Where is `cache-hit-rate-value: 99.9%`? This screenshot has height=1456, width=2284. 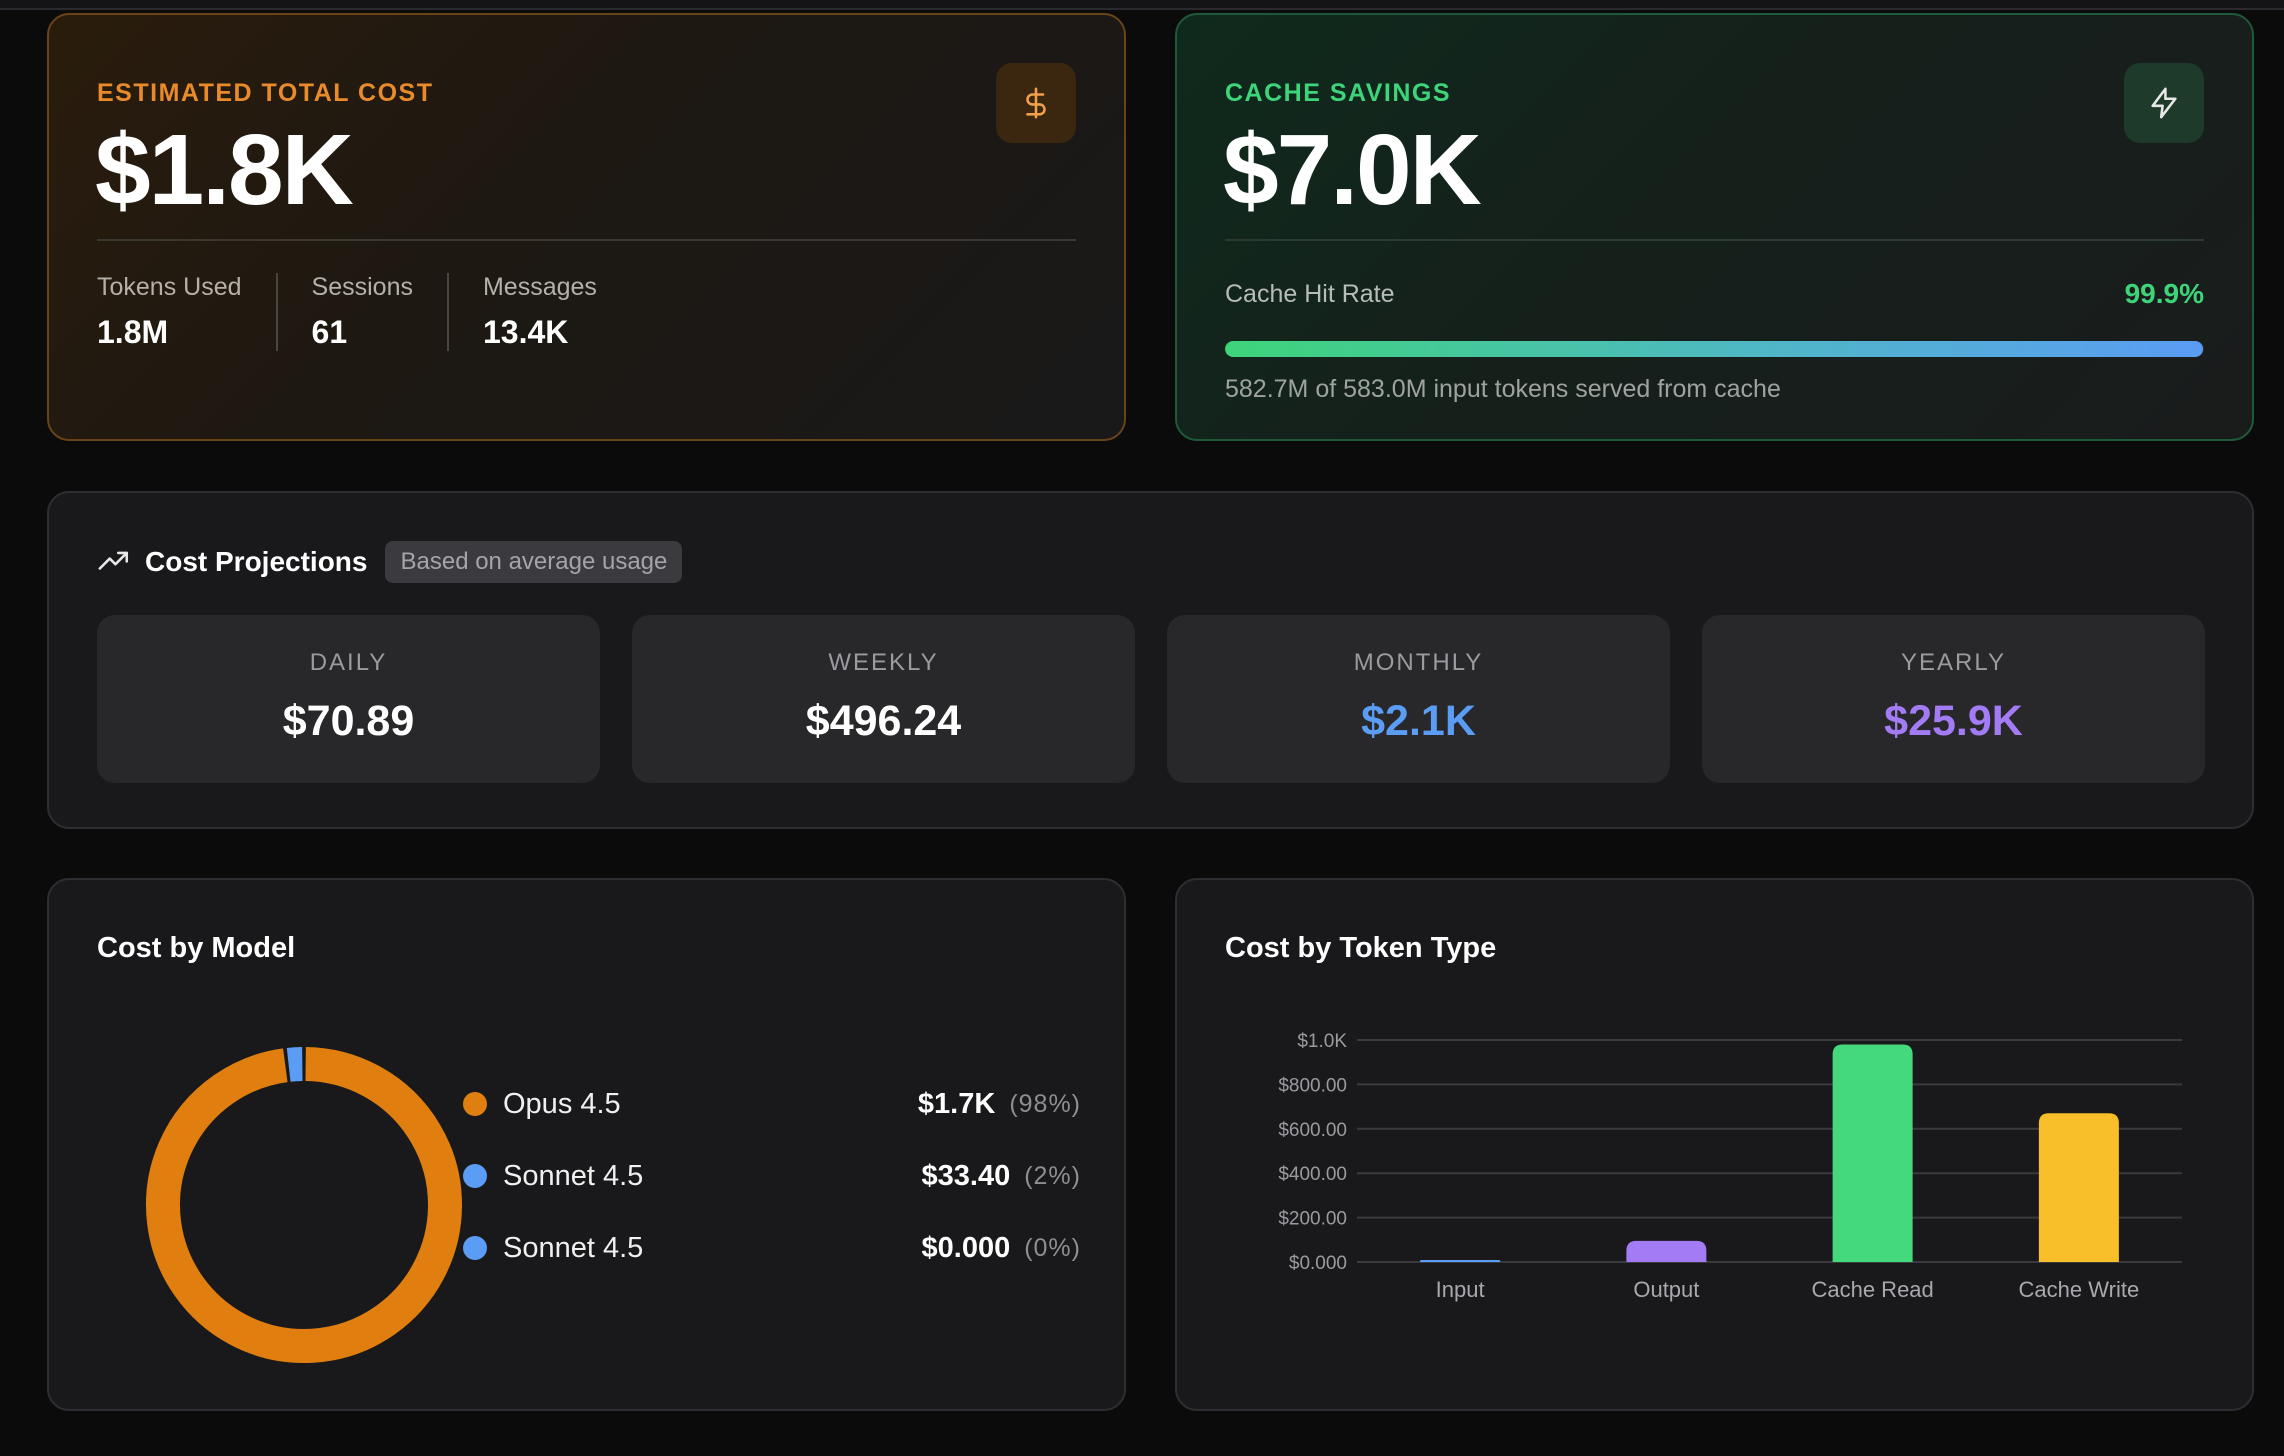 cache-hit-rate-value: 99.9% is located at coordinates (2164, 293).